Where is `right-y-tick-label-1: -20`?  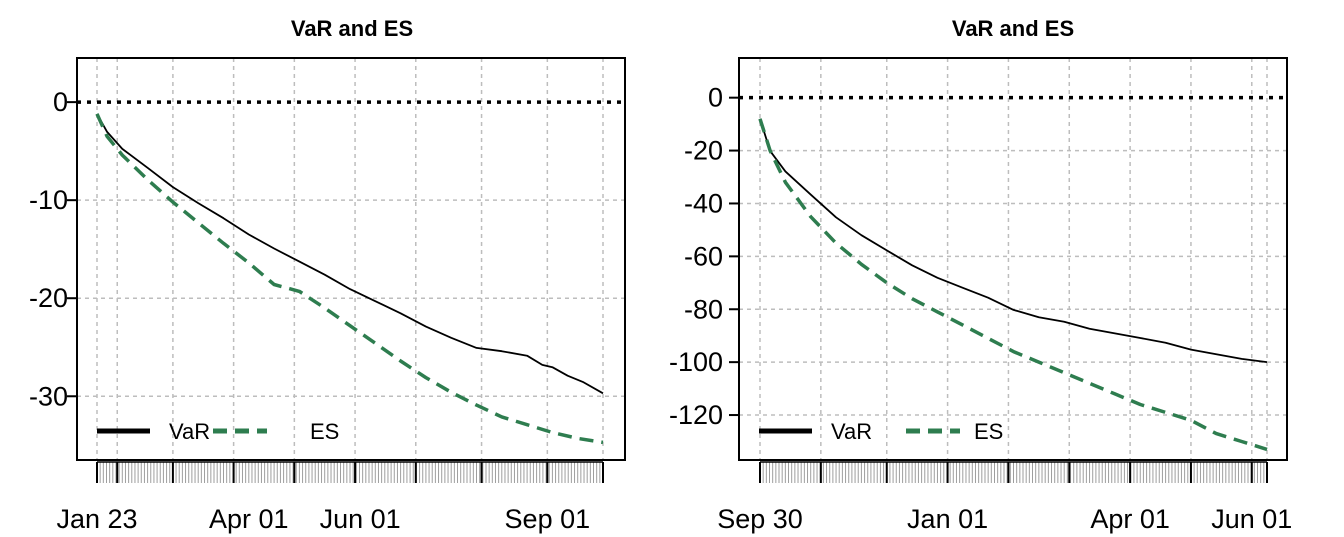 right-y-tick-label-1: -20 is located at coordinates (703, 151).